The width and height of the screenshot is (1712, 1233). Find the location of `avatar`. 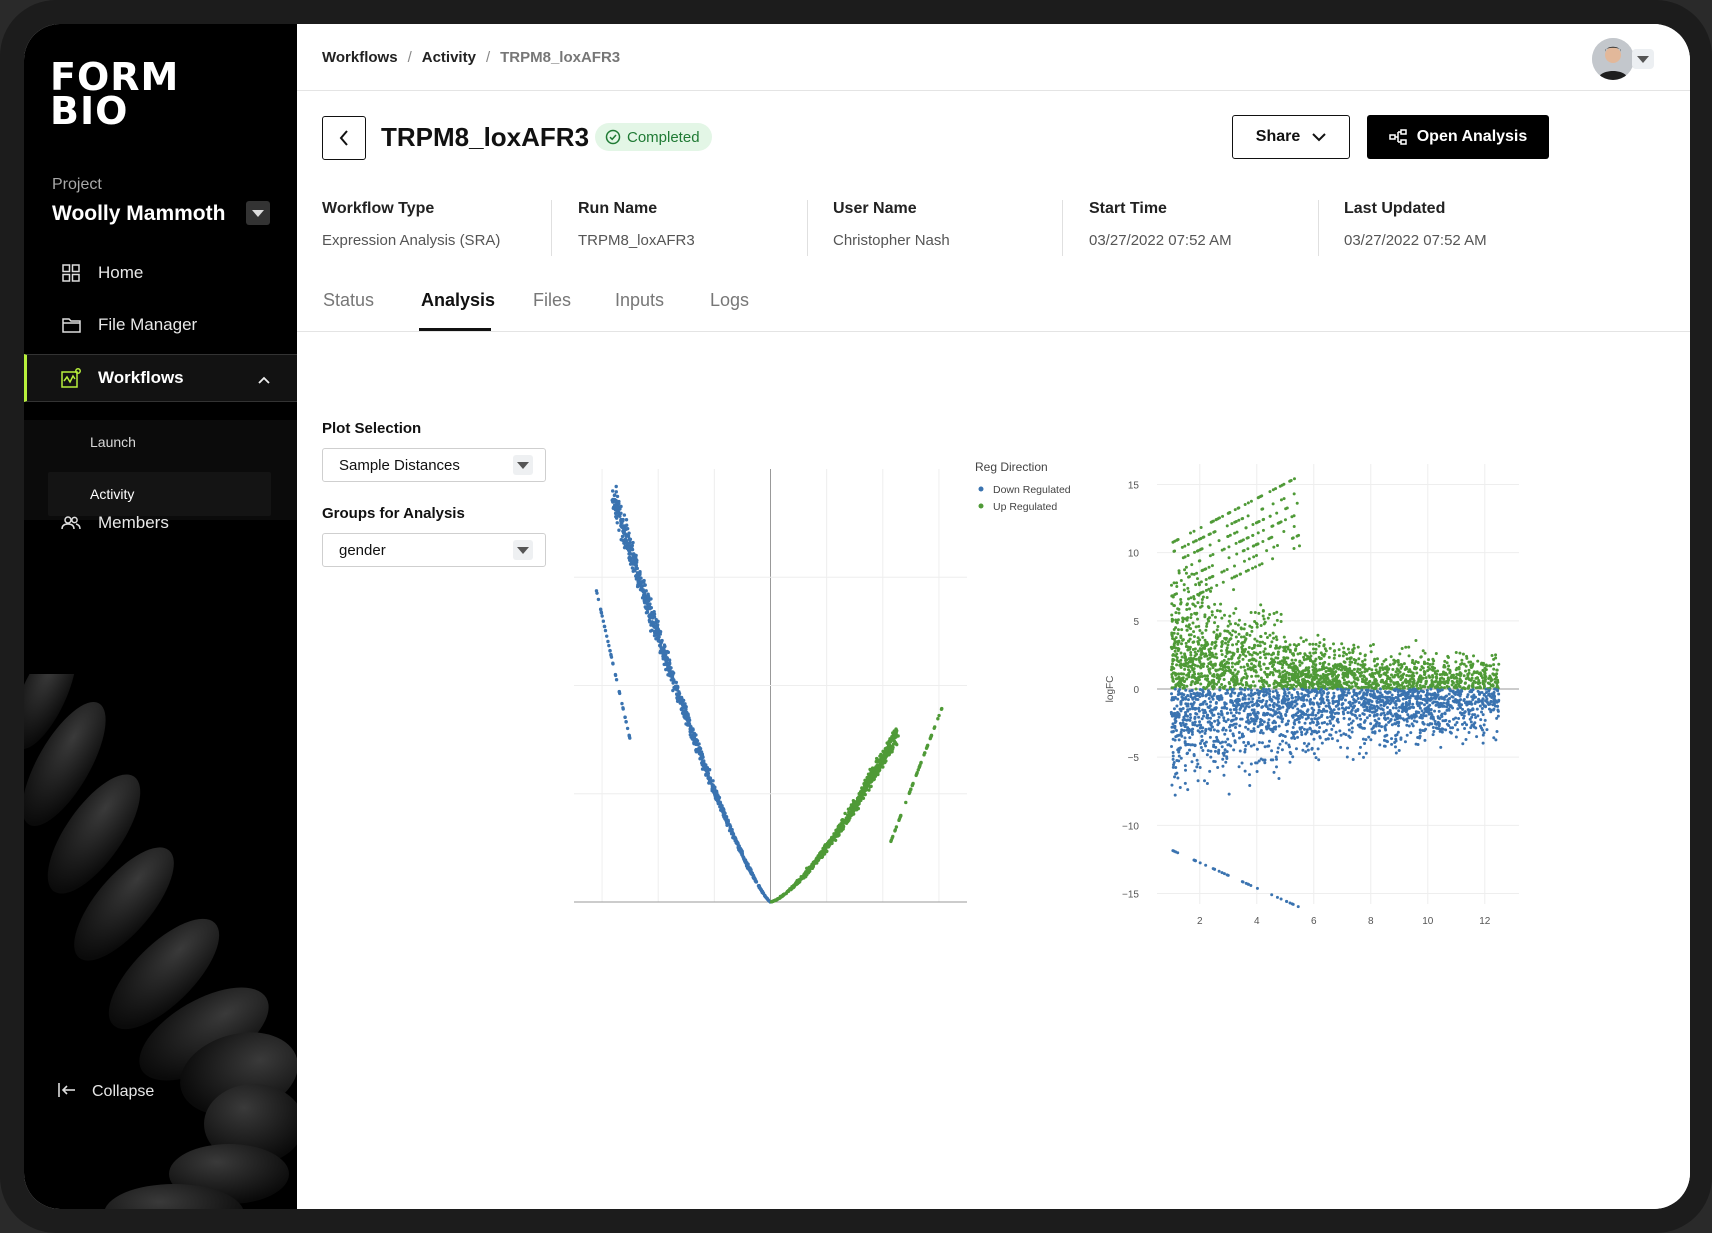

avatar is located at coordinates (1613, 59).